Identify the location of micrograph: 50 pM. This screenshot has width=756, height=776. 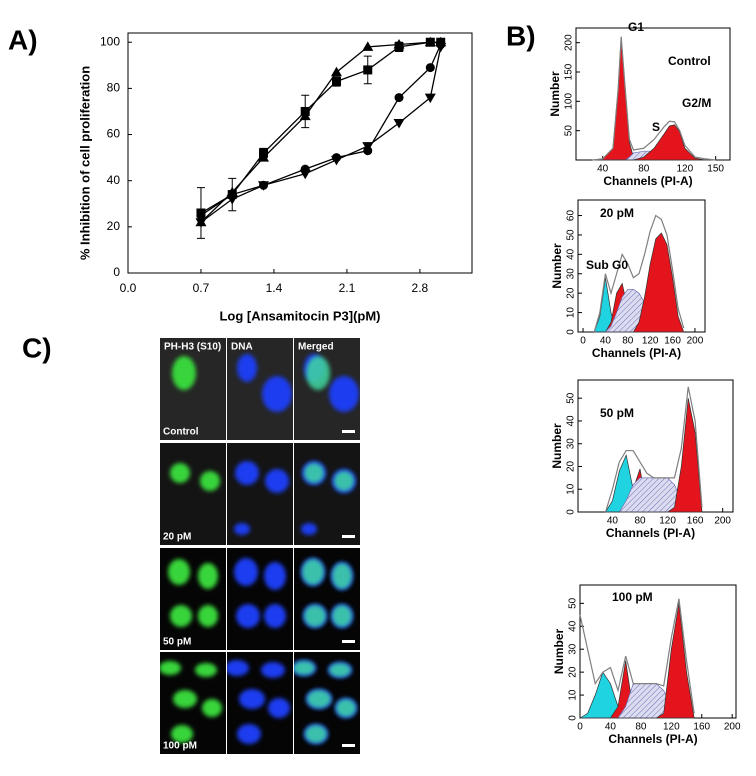
(193, 599).